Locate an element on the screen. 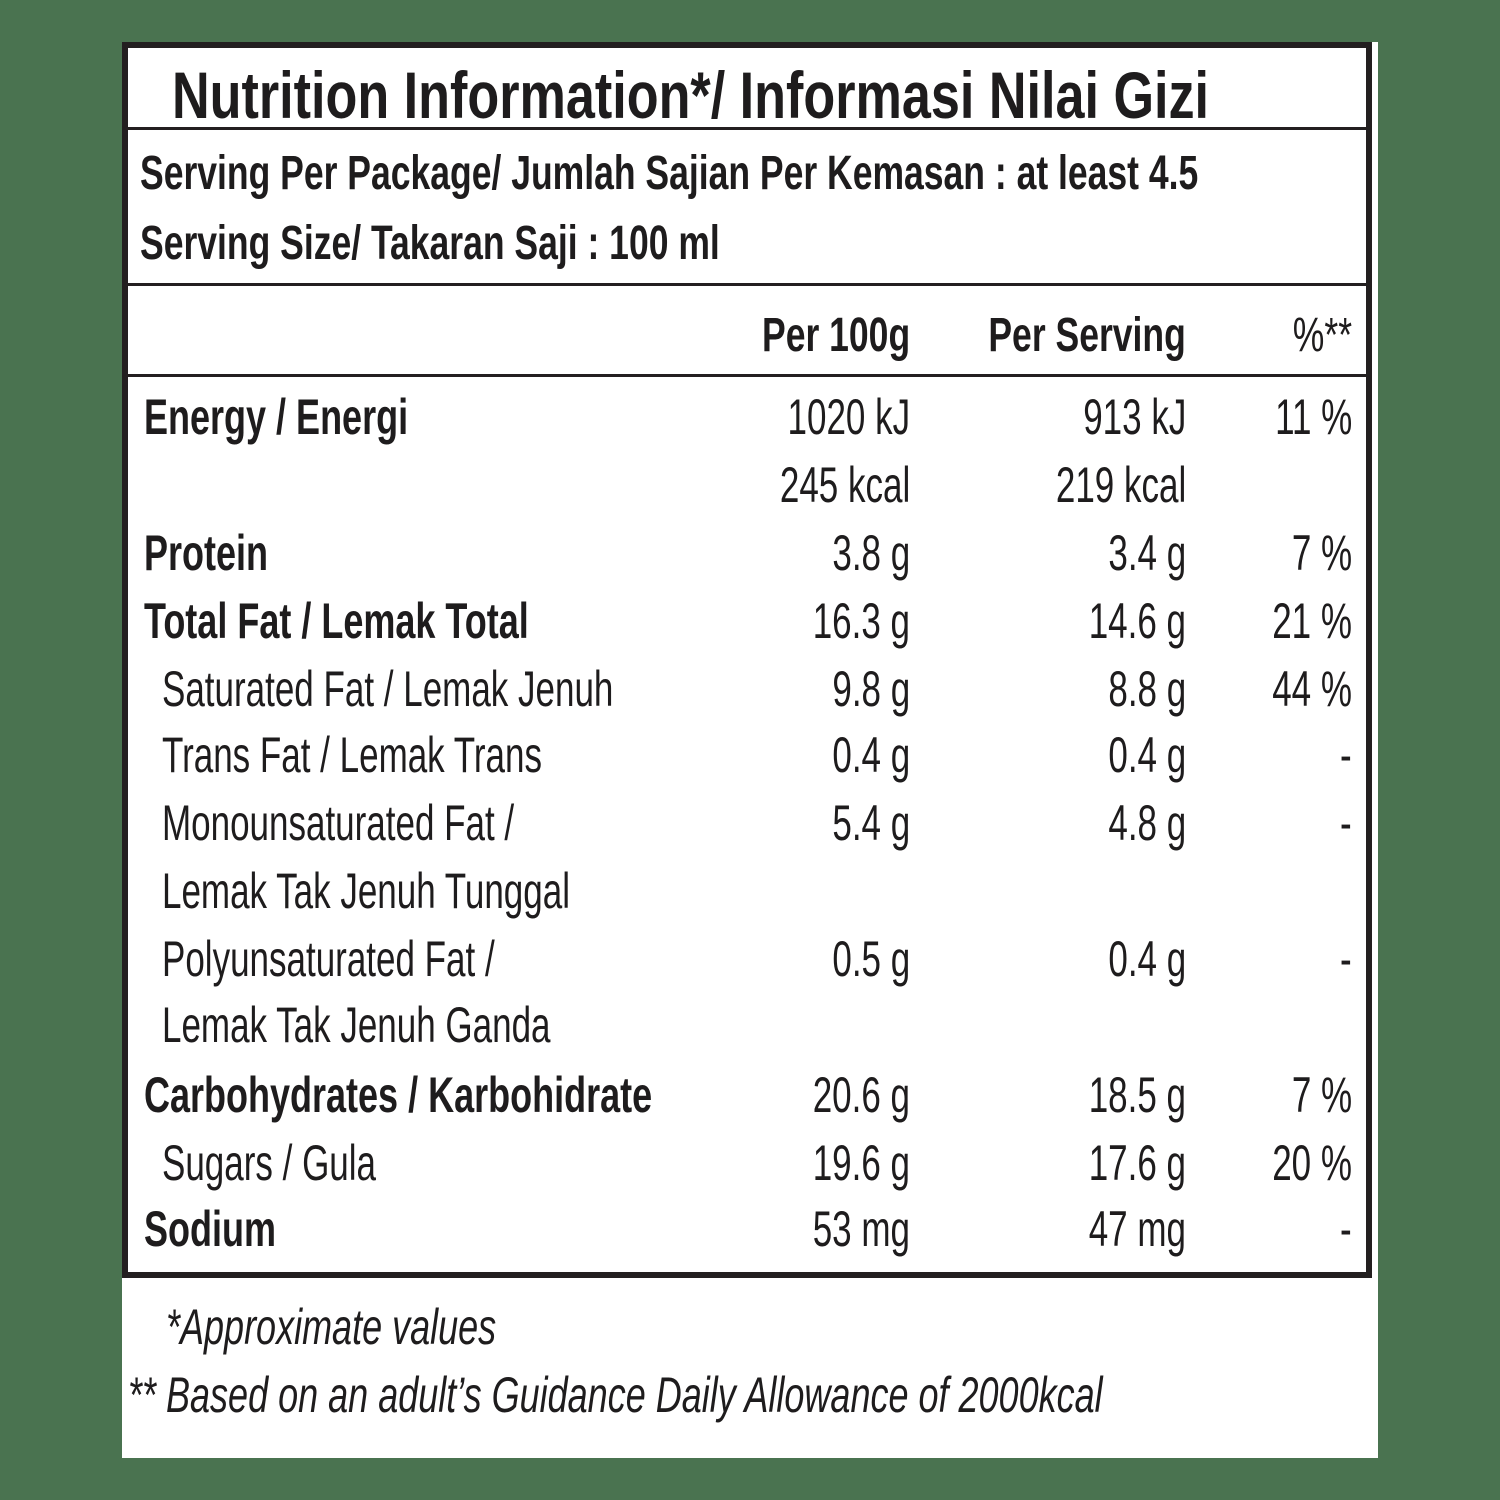 The width and height of the screenshot is (1500, 1500). column-header-percent: %** is located at coordinates (1322, 335).